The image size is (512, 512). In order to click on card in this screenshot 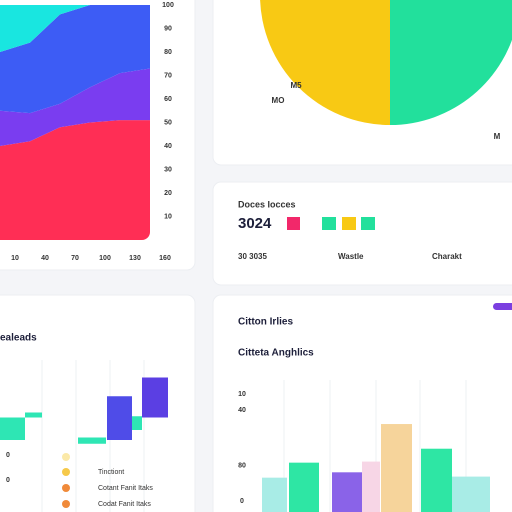, I will do `click(362, 233)`.